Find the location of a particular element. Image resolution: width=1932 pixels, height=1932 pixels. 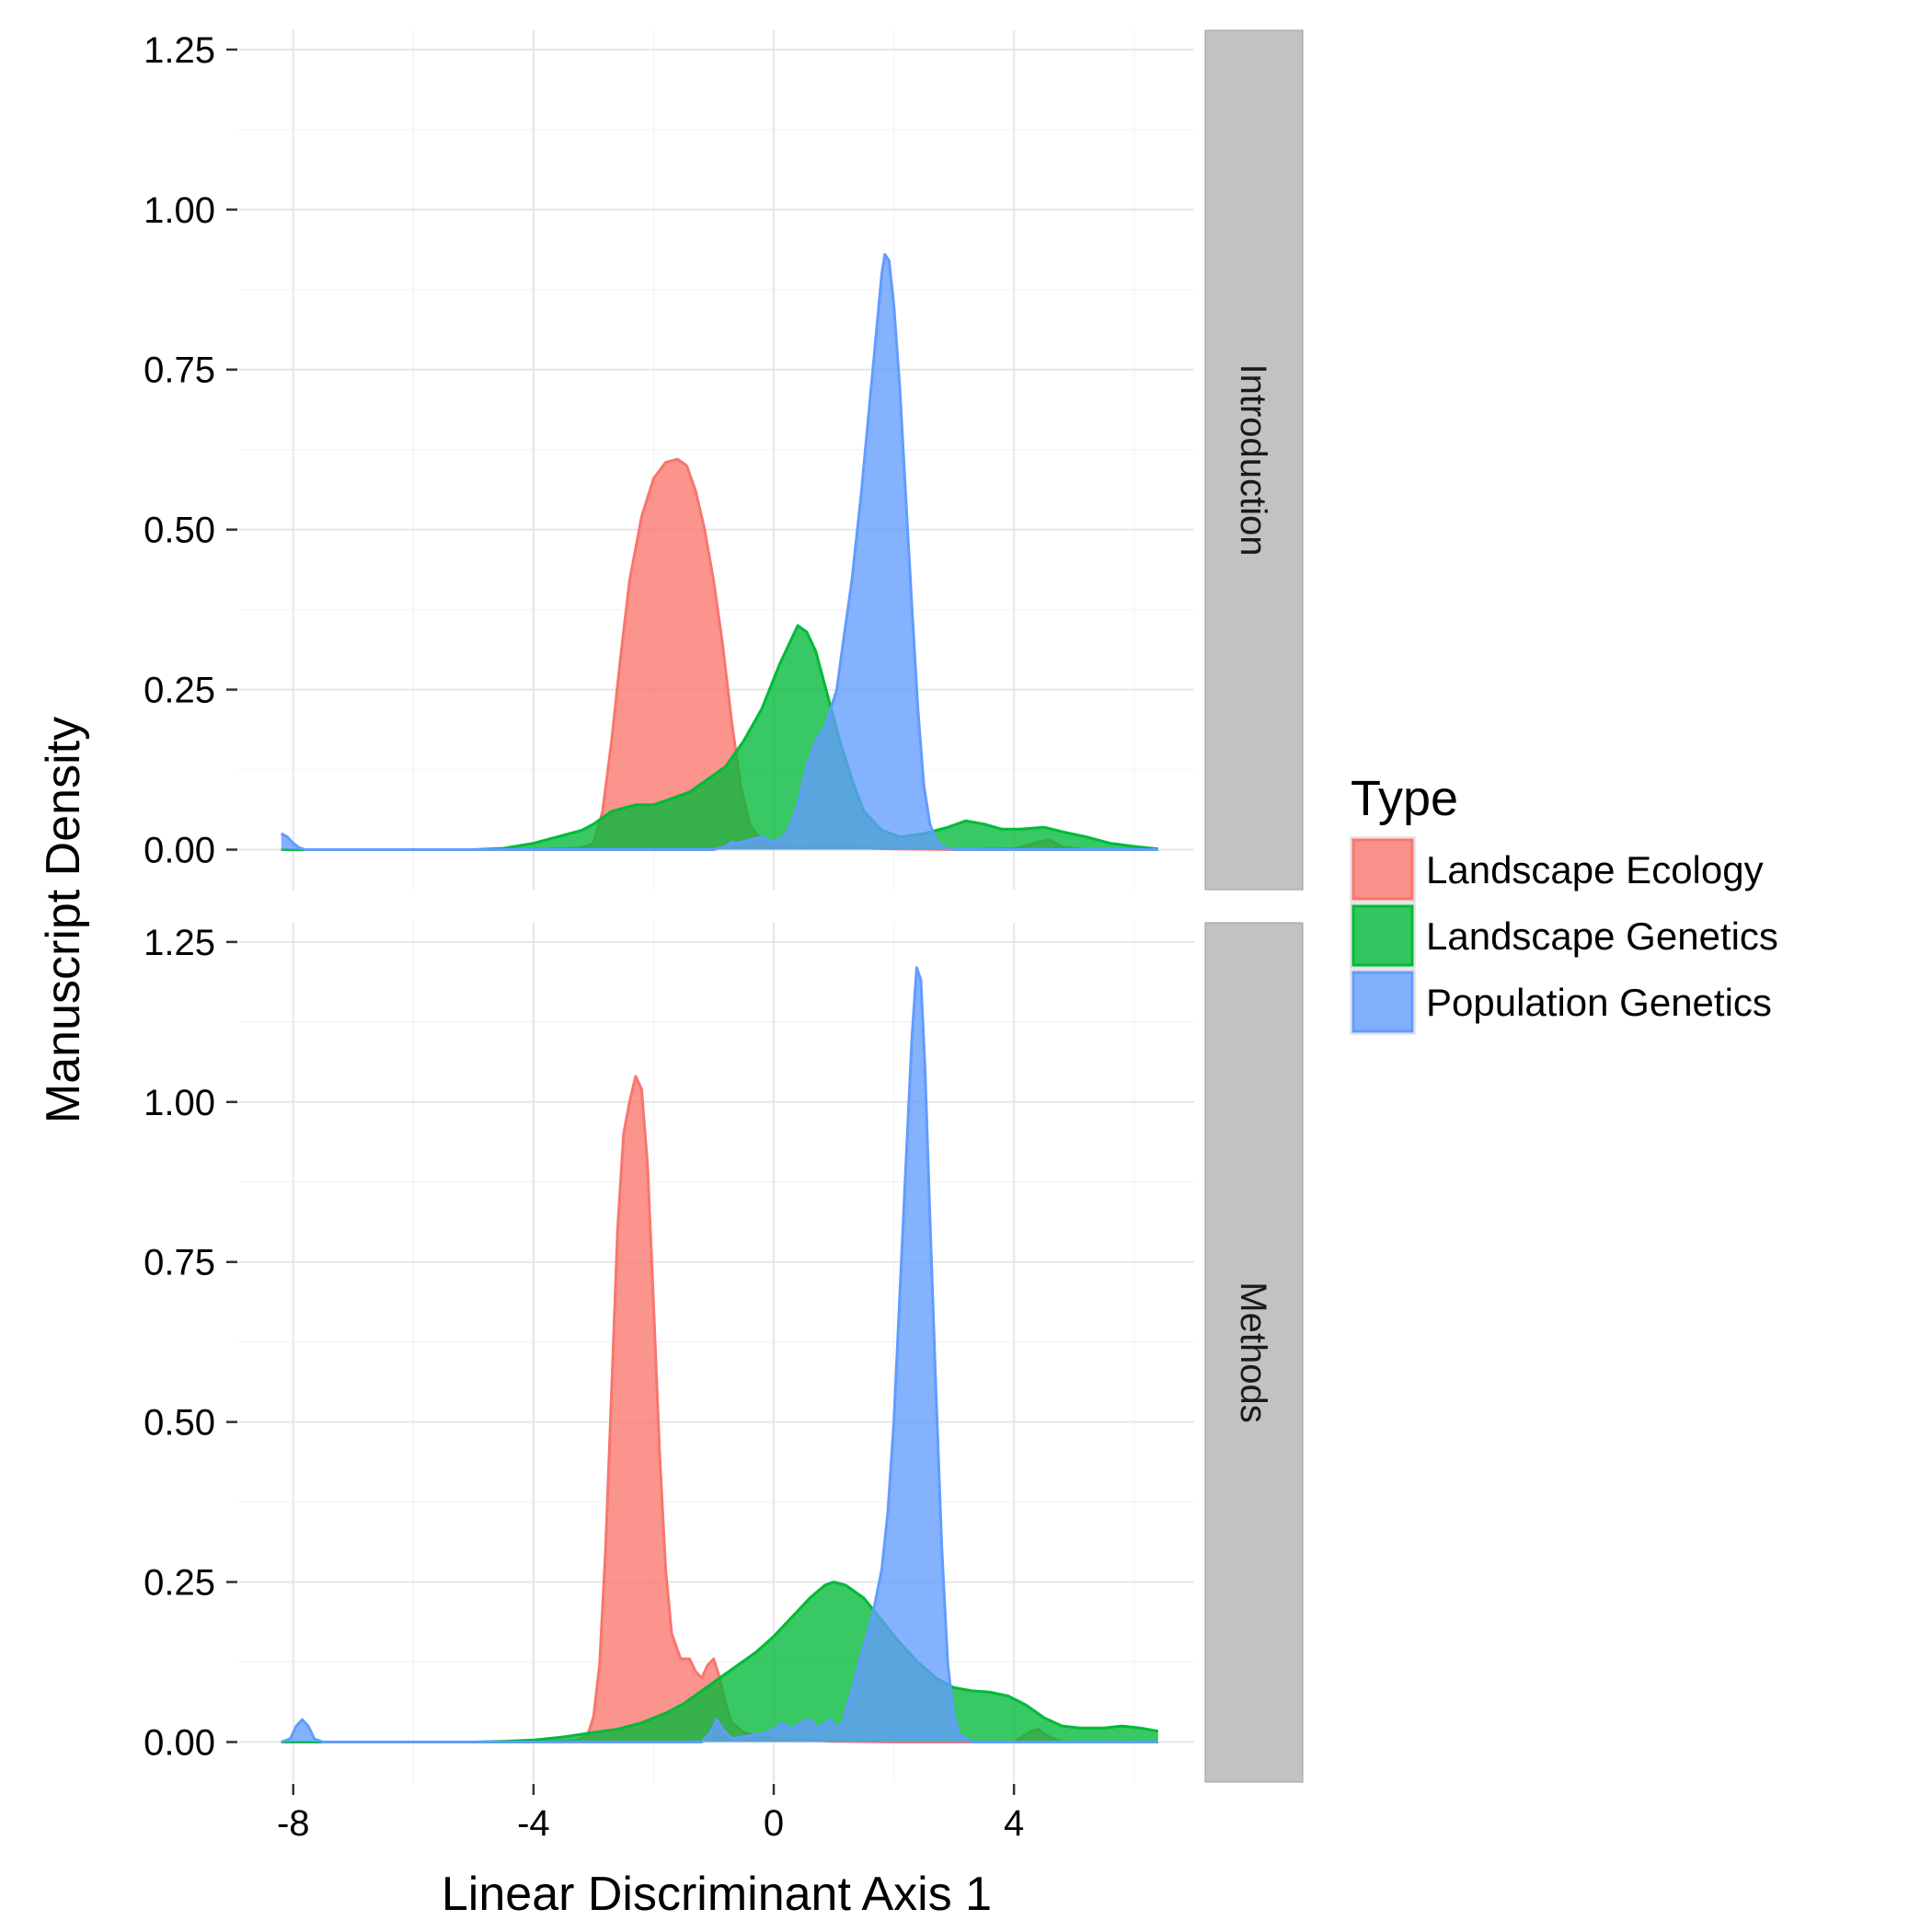

legend-label: Landscape Ecology is located at coordinates (1595, 869).